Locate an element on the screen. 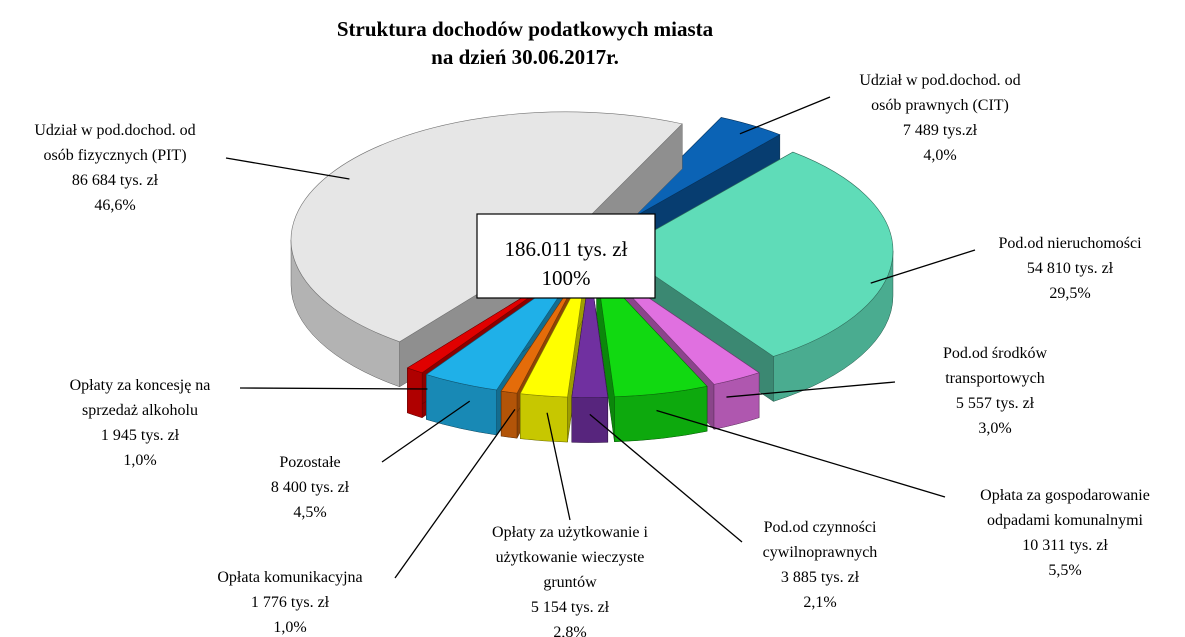 The width and height of the screenshot is (1185, 637). share-label: 3,0% is located at coordinates (994, 428).